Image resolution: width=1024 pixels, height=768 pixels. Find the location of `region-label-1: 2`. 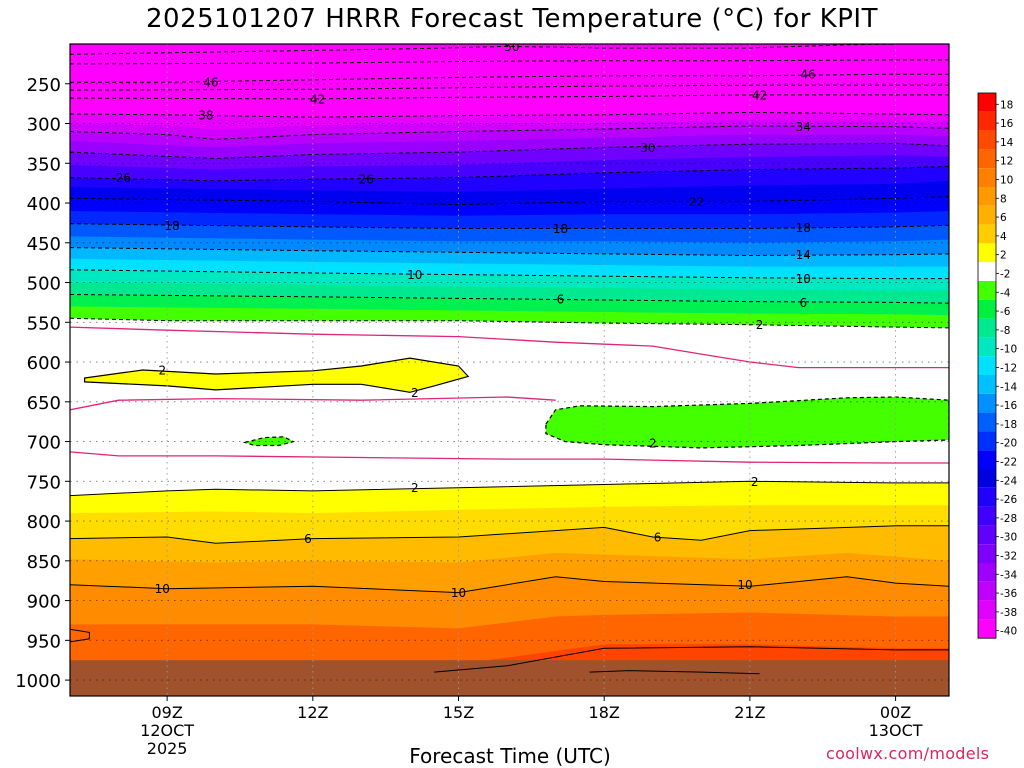

region-label-1: 2 is located at coordinates (415, 393).